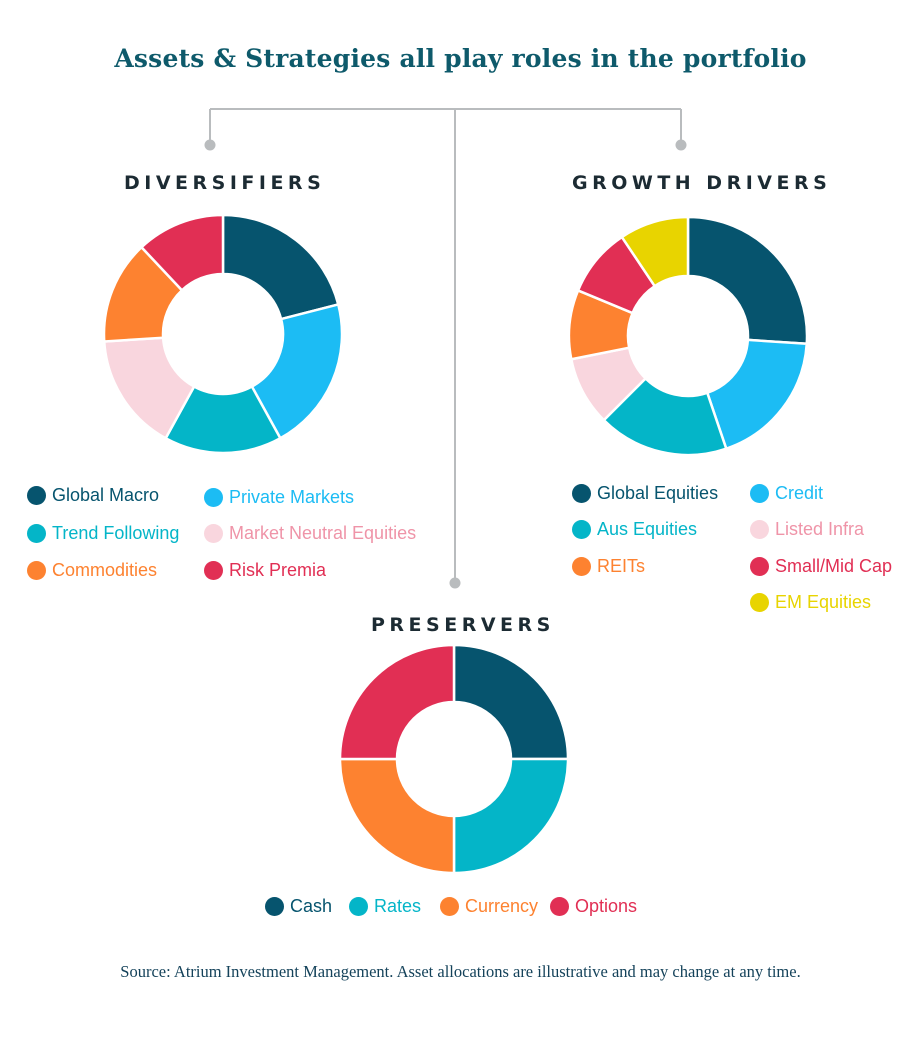  What do you see at coordinates (823, 602) in the screenshot?
I see `legend-label: EM Equities` at bounding box center [823, 602].